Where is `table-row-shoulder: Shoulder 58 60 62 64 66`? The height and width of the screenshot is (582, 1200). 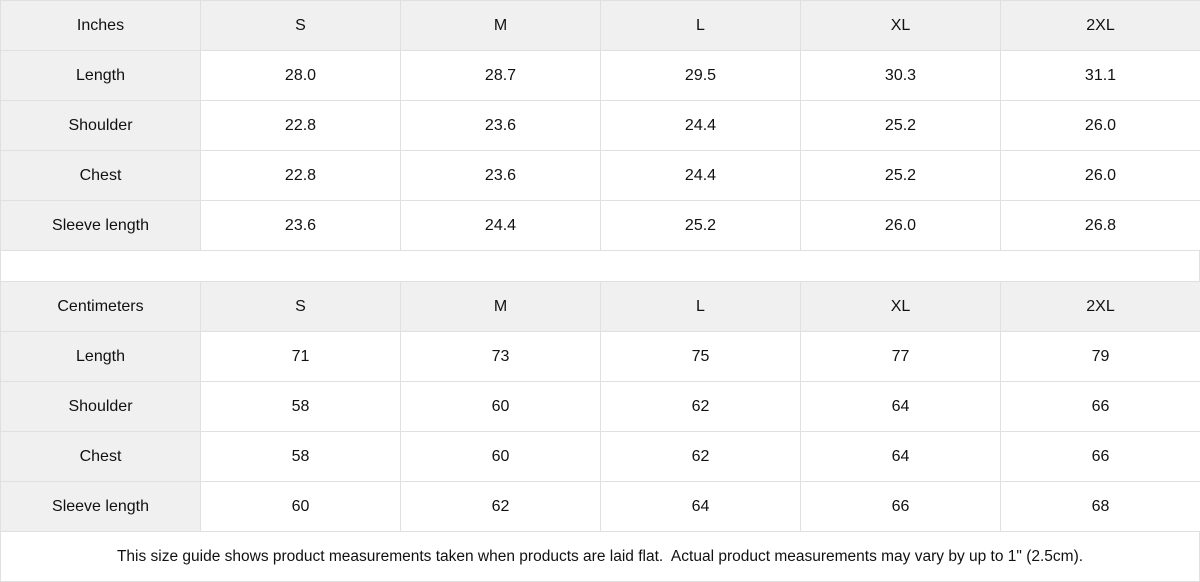 table-row-shoulder: Shoulder 58 60 62 64 66 is located at coordinates (600, 407).